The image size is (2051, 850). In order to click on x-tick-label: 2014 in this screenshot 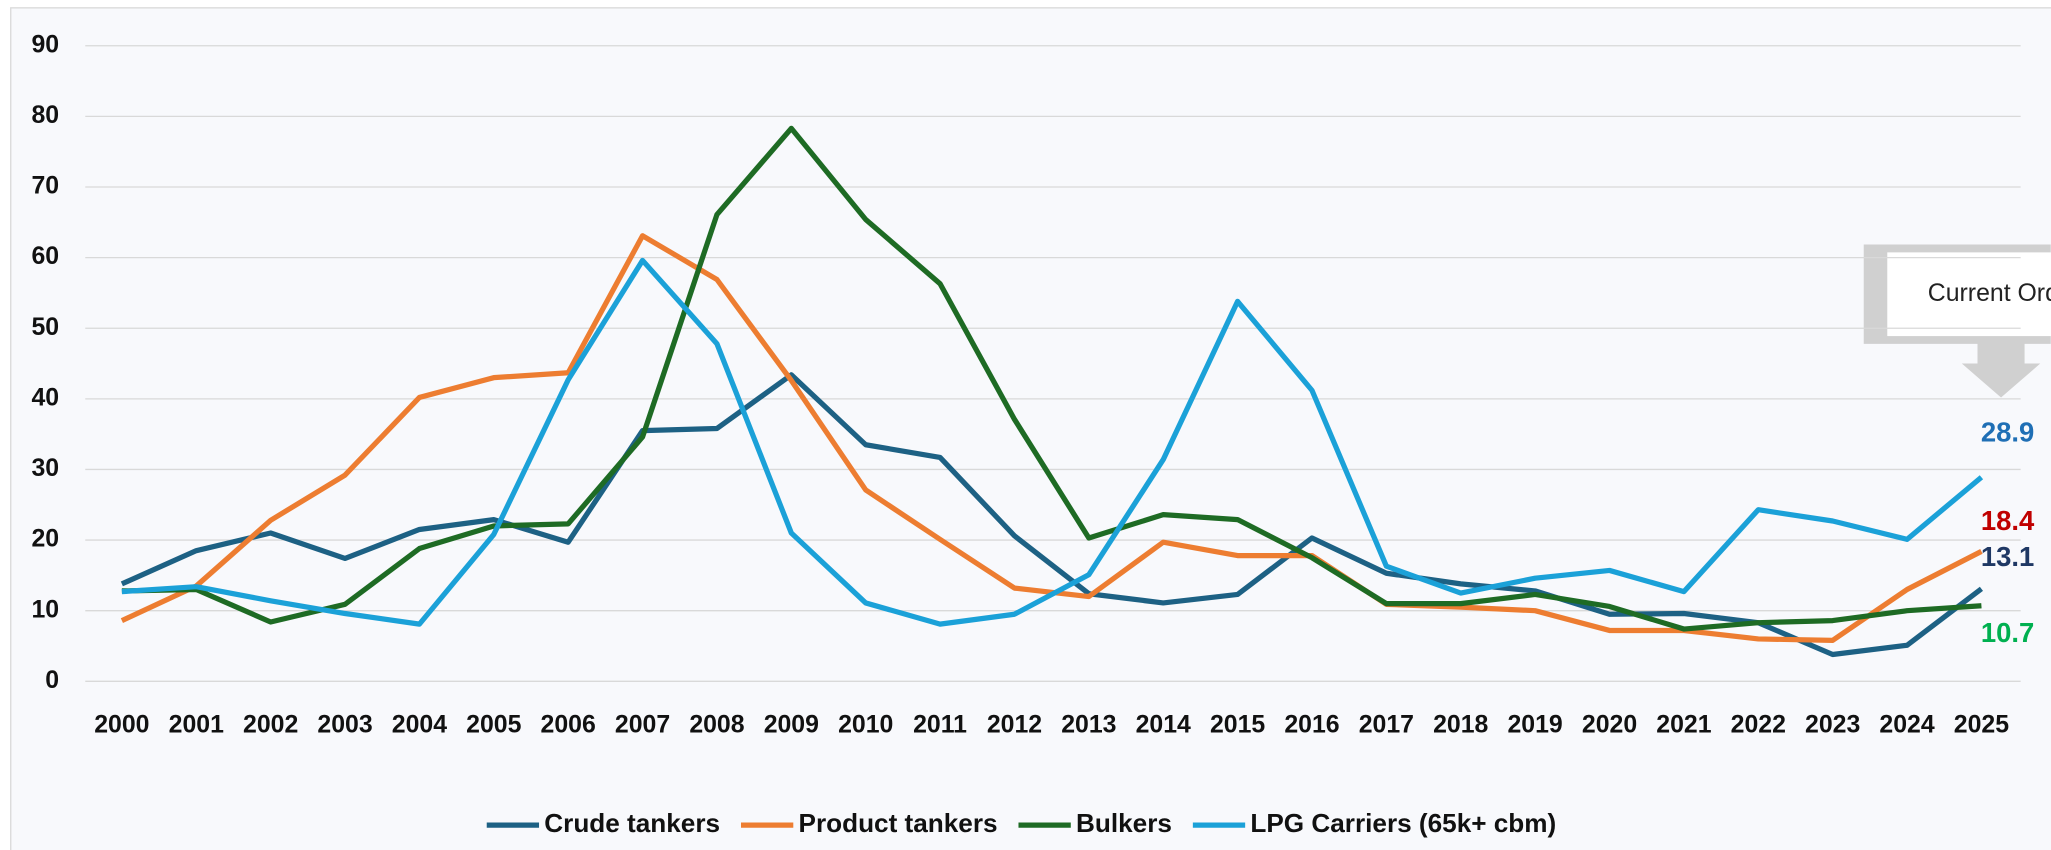, I will do `click(1163, 724)`.